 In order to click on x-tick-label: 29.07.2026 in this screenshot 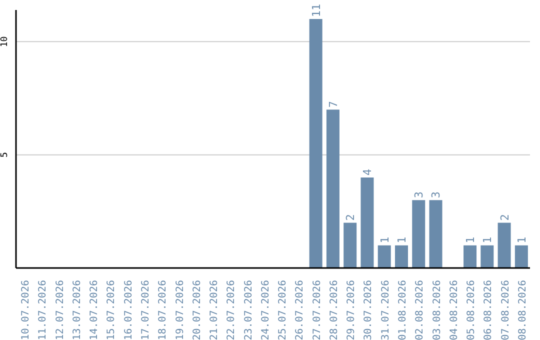, I will do `click(352, 310)`.